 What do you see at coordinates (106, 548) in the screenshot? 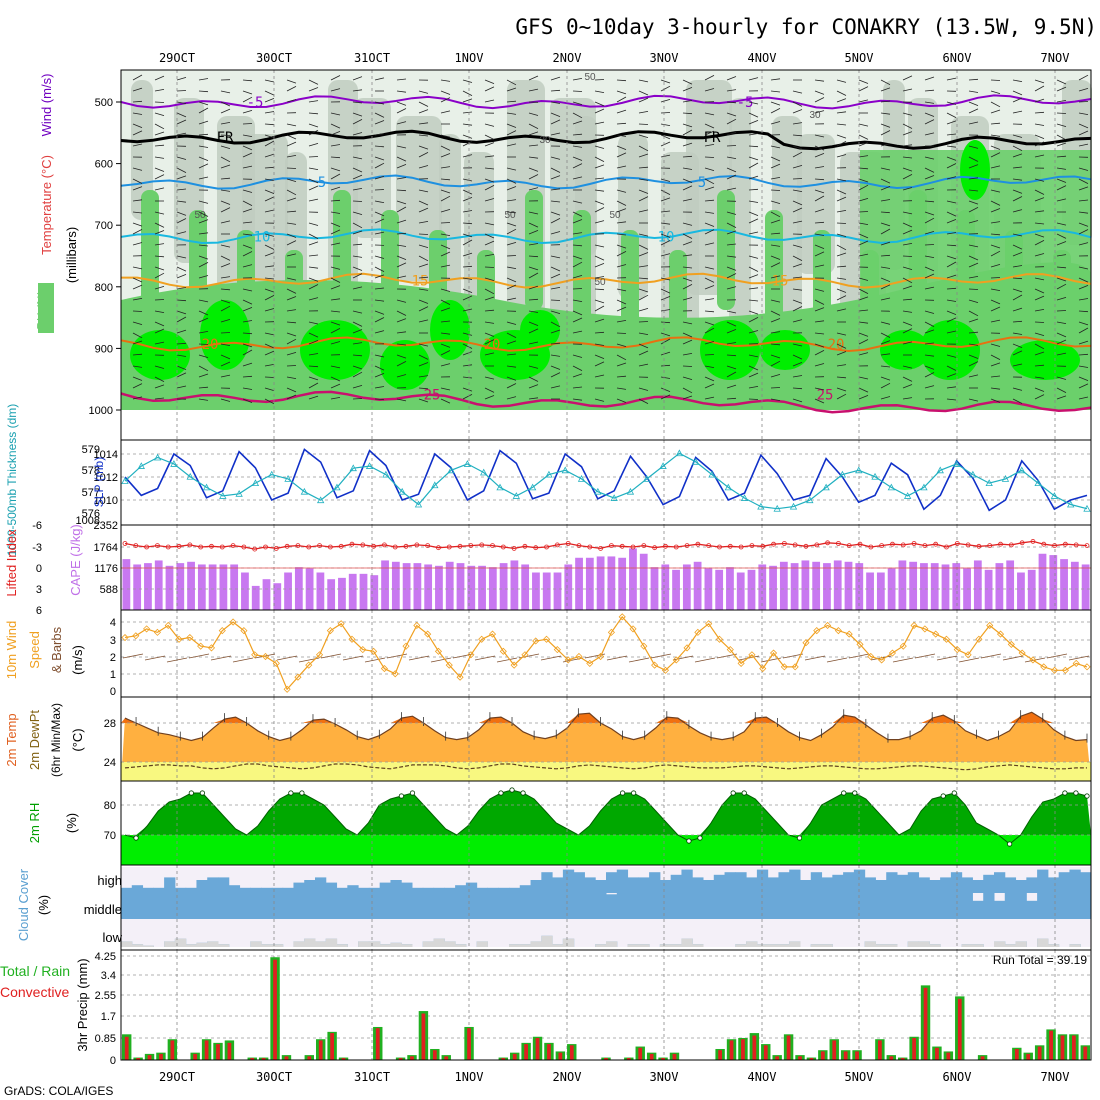
I see `cape-tick-label: 1764` at bounding box center [106, 548].